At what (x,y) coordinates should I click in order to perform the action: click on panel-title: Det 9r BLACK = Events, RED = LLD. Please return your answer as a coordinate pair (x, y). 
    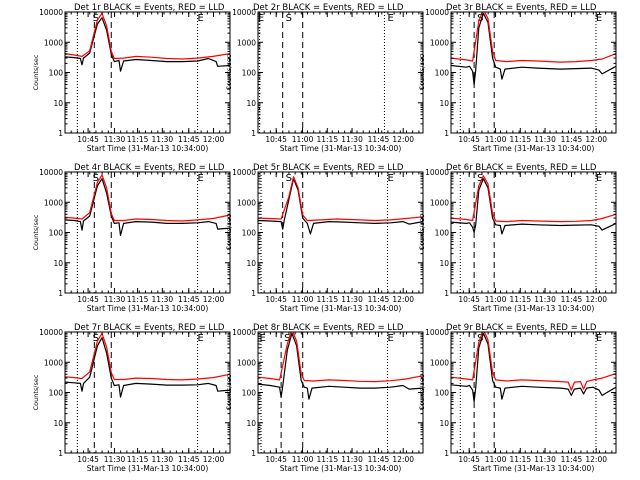
    Looking at the image, I should click on (521, 328).